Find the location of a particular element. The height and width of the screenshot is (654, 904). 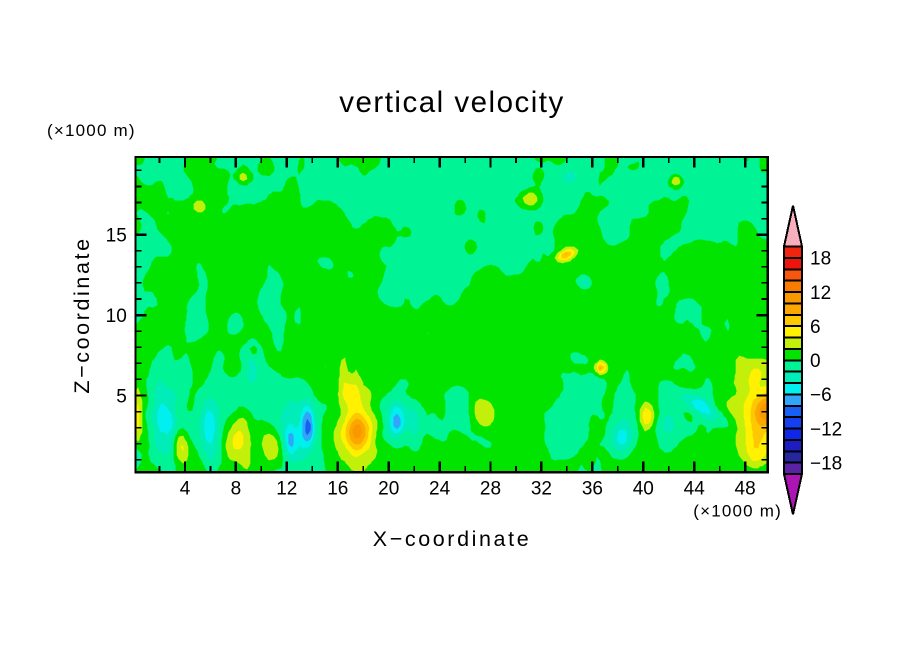

svg-text: −18 is located at coordinates (826, 463).